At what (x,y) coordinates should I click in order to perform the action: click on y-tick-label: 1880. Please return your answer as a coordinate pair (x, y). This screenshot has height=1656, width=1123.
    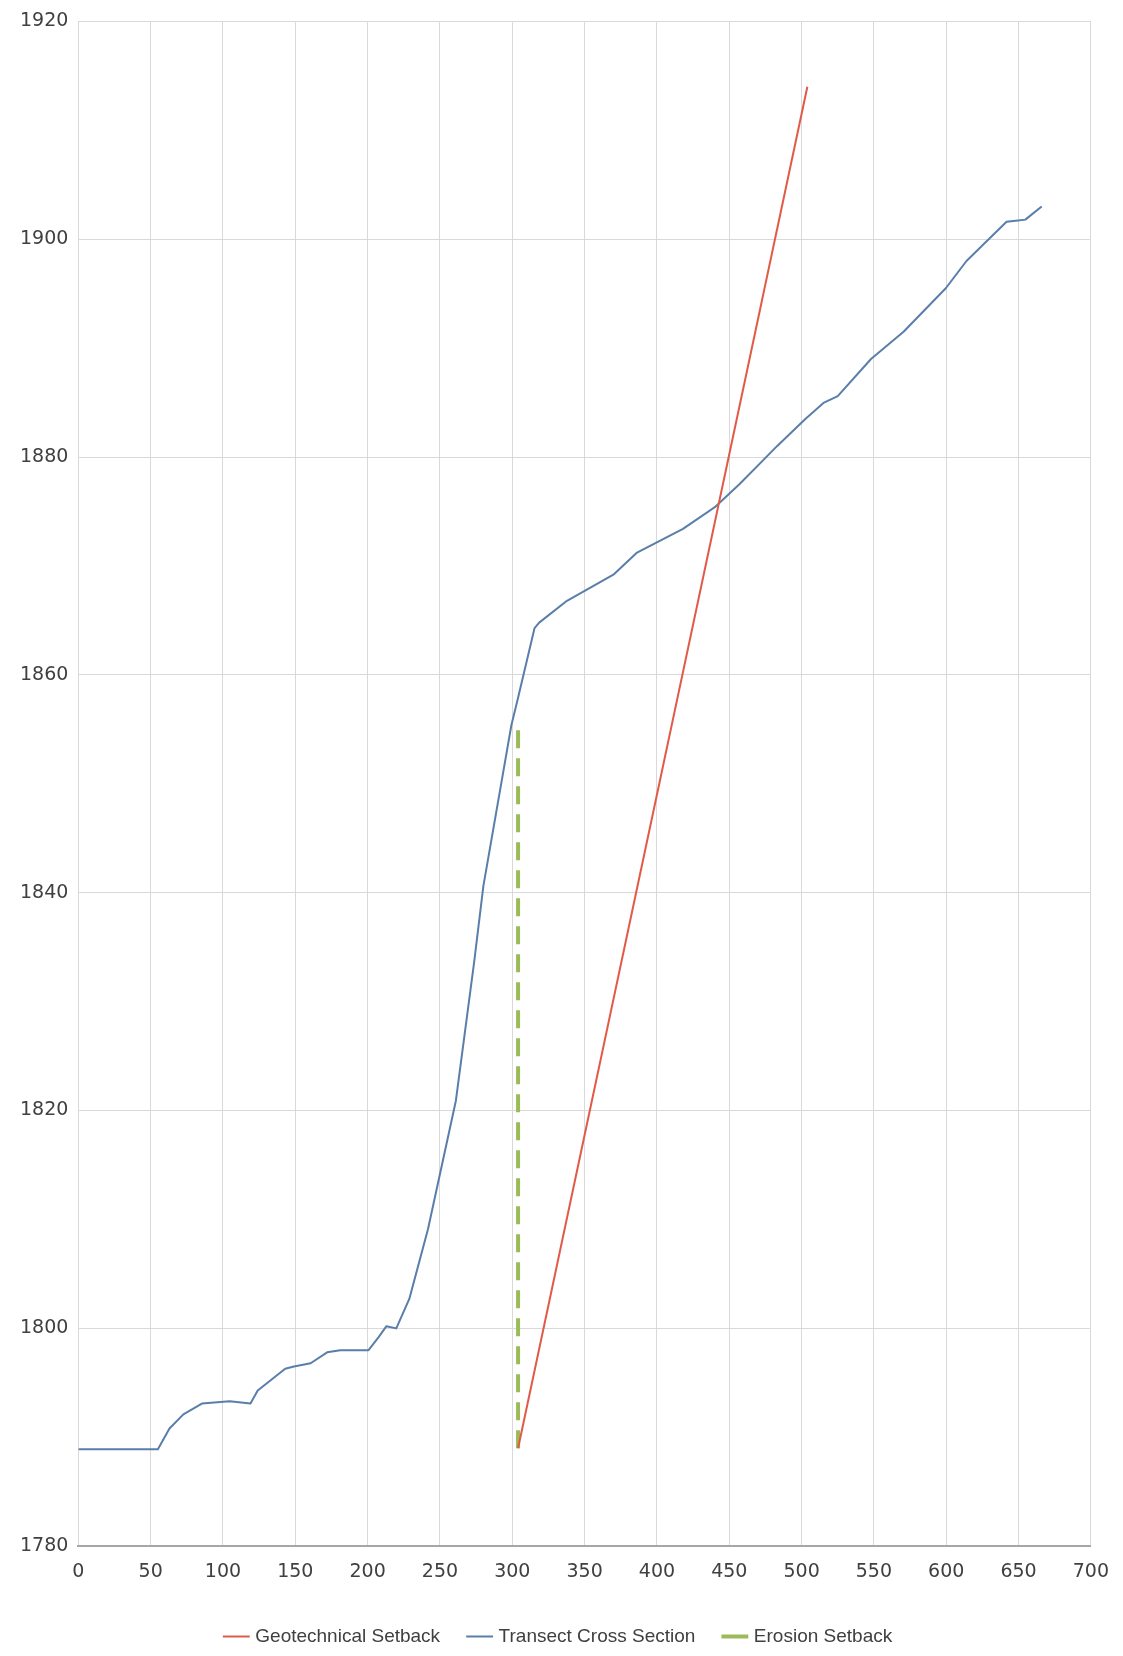
    Looking at the image, I should click on (44, 454).